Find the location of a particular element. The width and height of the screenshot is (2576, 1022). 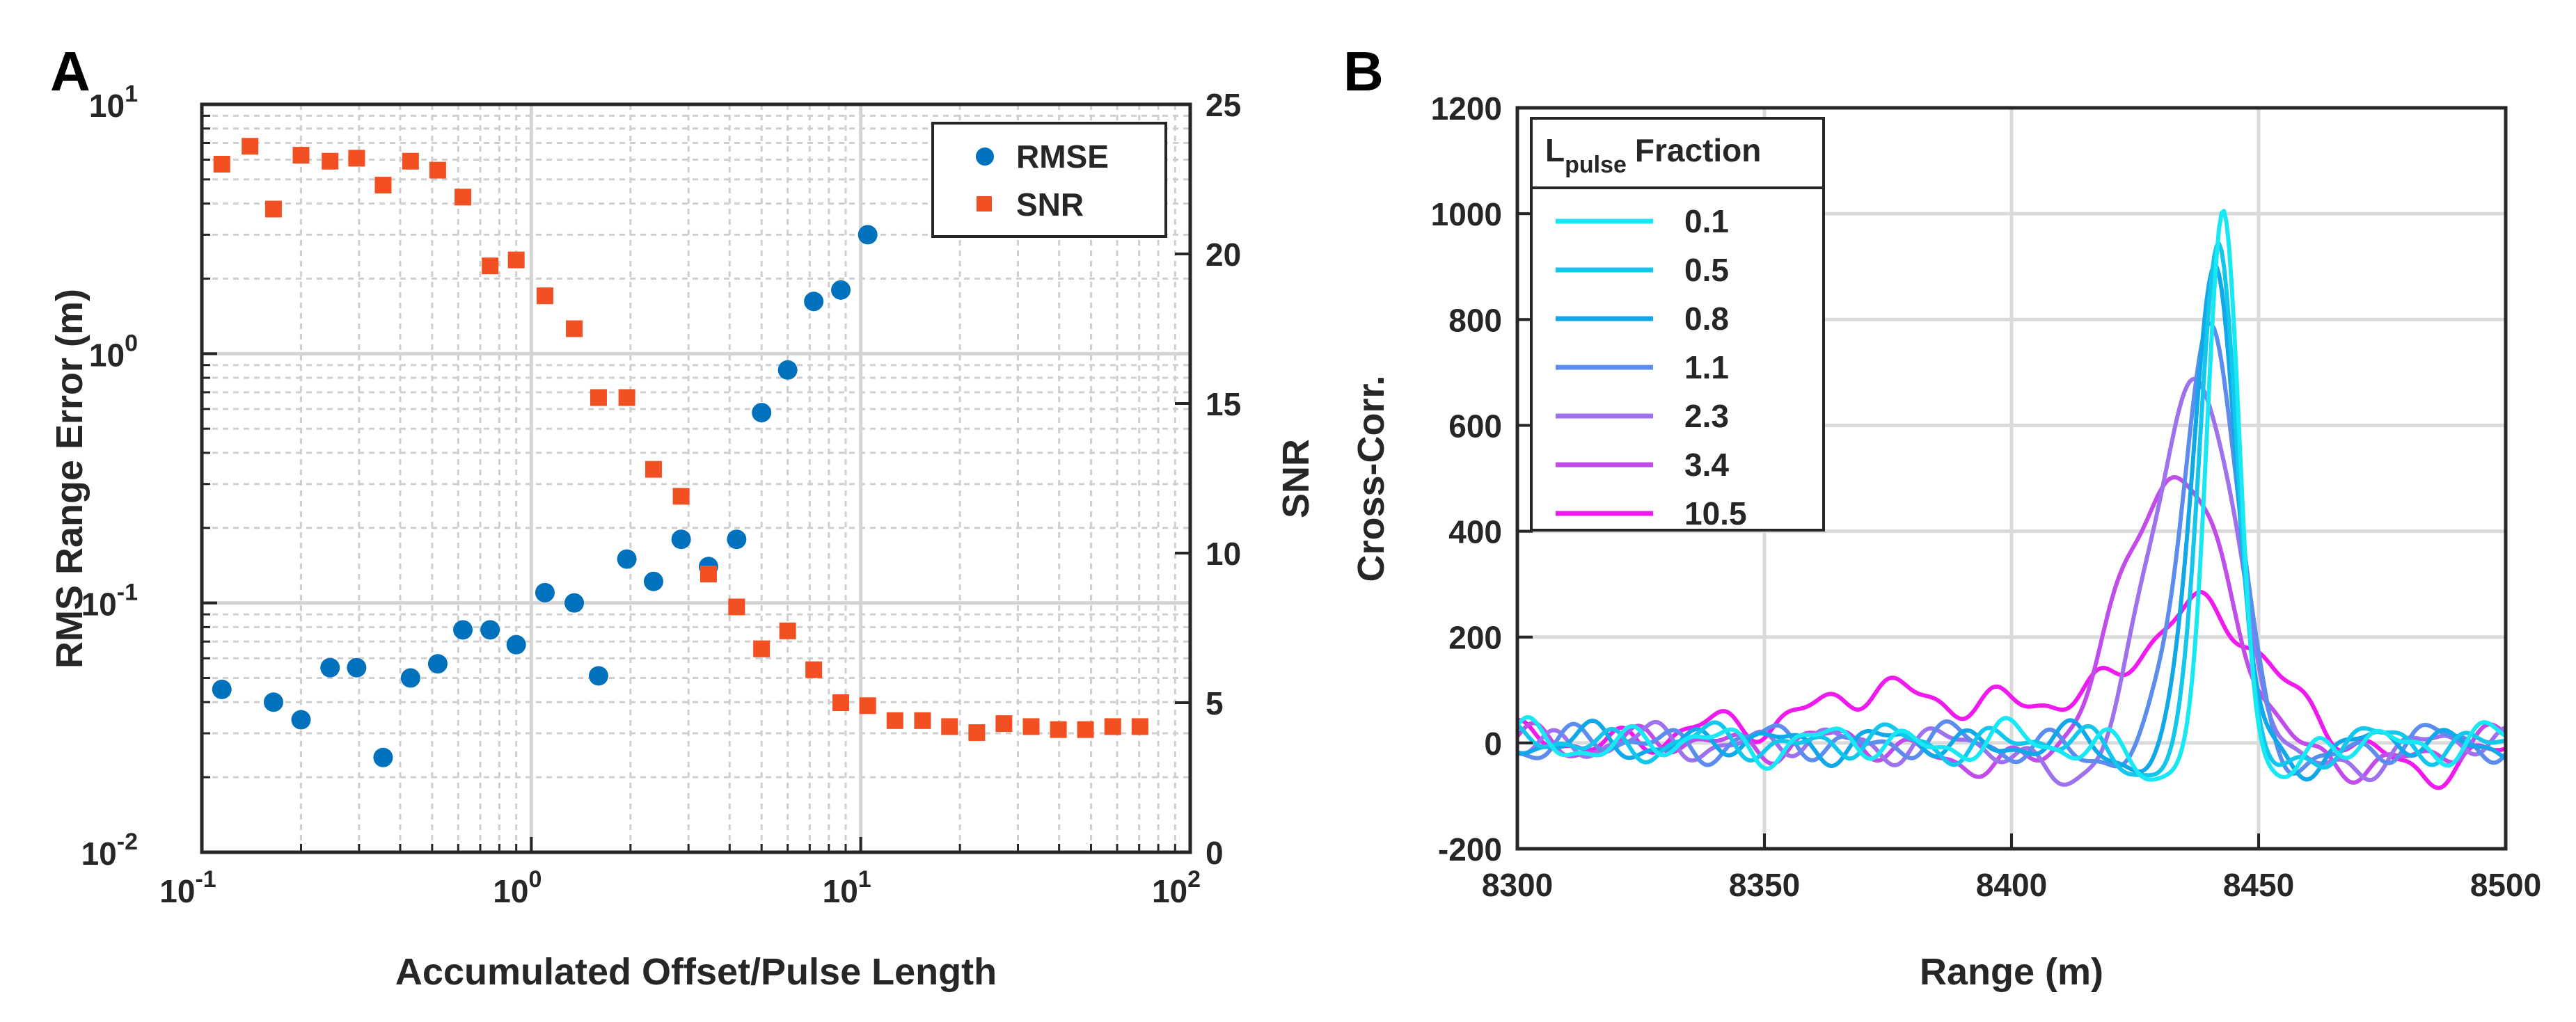

y2-tick-label: 0 is located at coordinates (1215, 853).